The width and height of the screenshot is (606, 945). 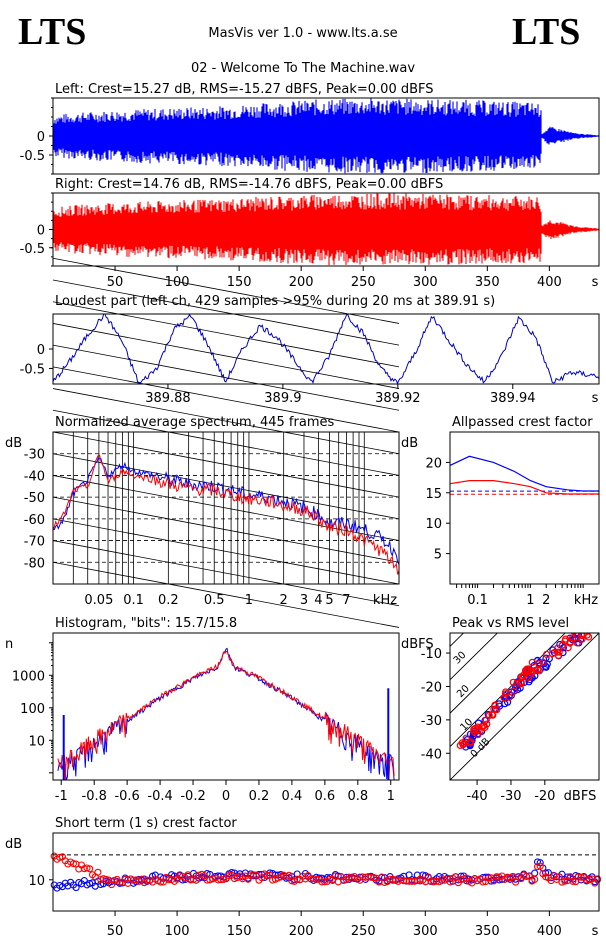 I want to click on spectrum-ytick-label: -70, so click(x=34, y=542).